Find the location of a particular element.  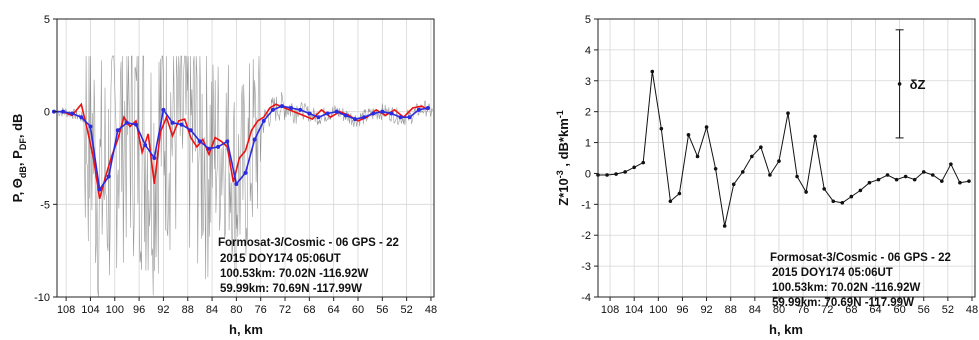

left-ylabel-sub1: dB is located at coordinates (23, 172).